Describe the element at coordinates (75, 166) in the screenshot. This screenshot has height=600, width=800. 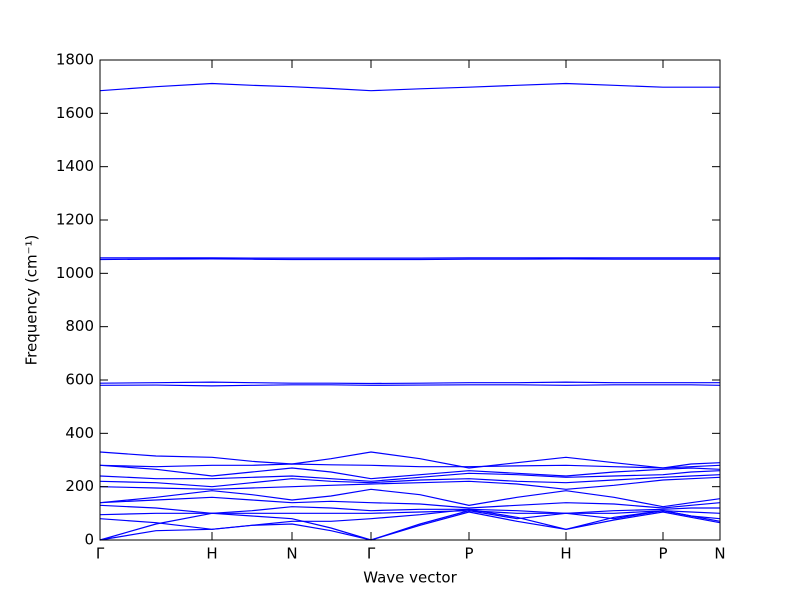
I see `y-tick-label: 1400` at that location.